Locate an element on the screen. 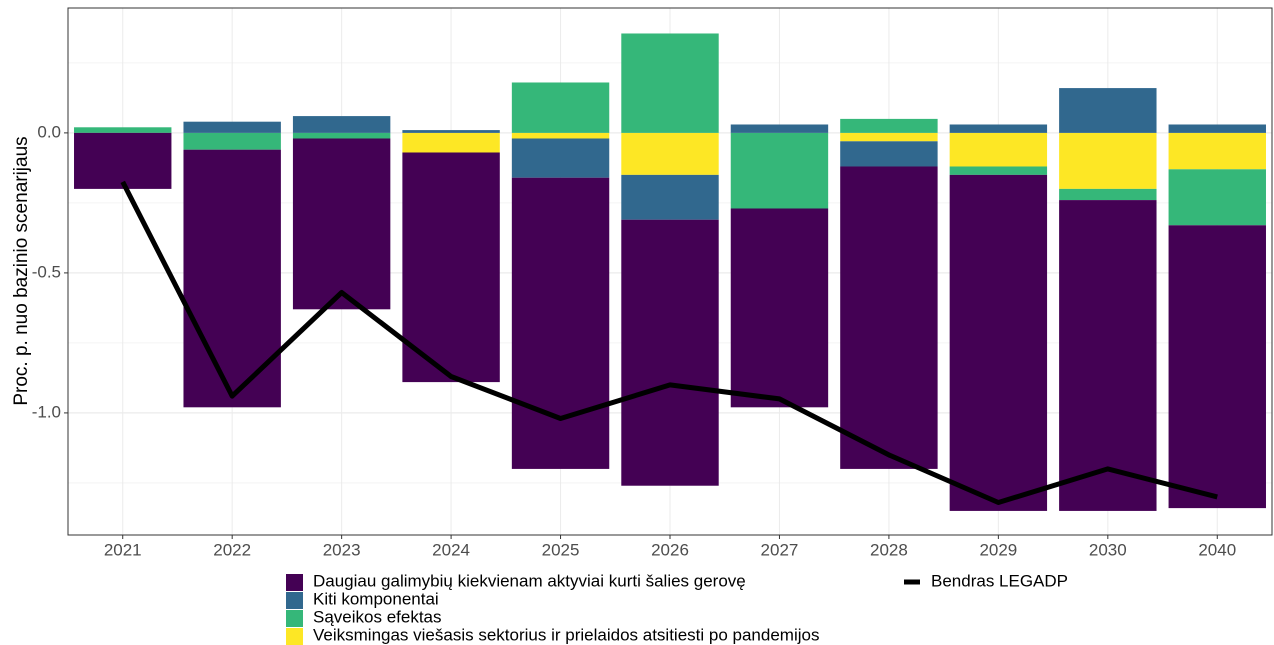  x-tick-label: 2040 is located at coordinates (1217, 549).